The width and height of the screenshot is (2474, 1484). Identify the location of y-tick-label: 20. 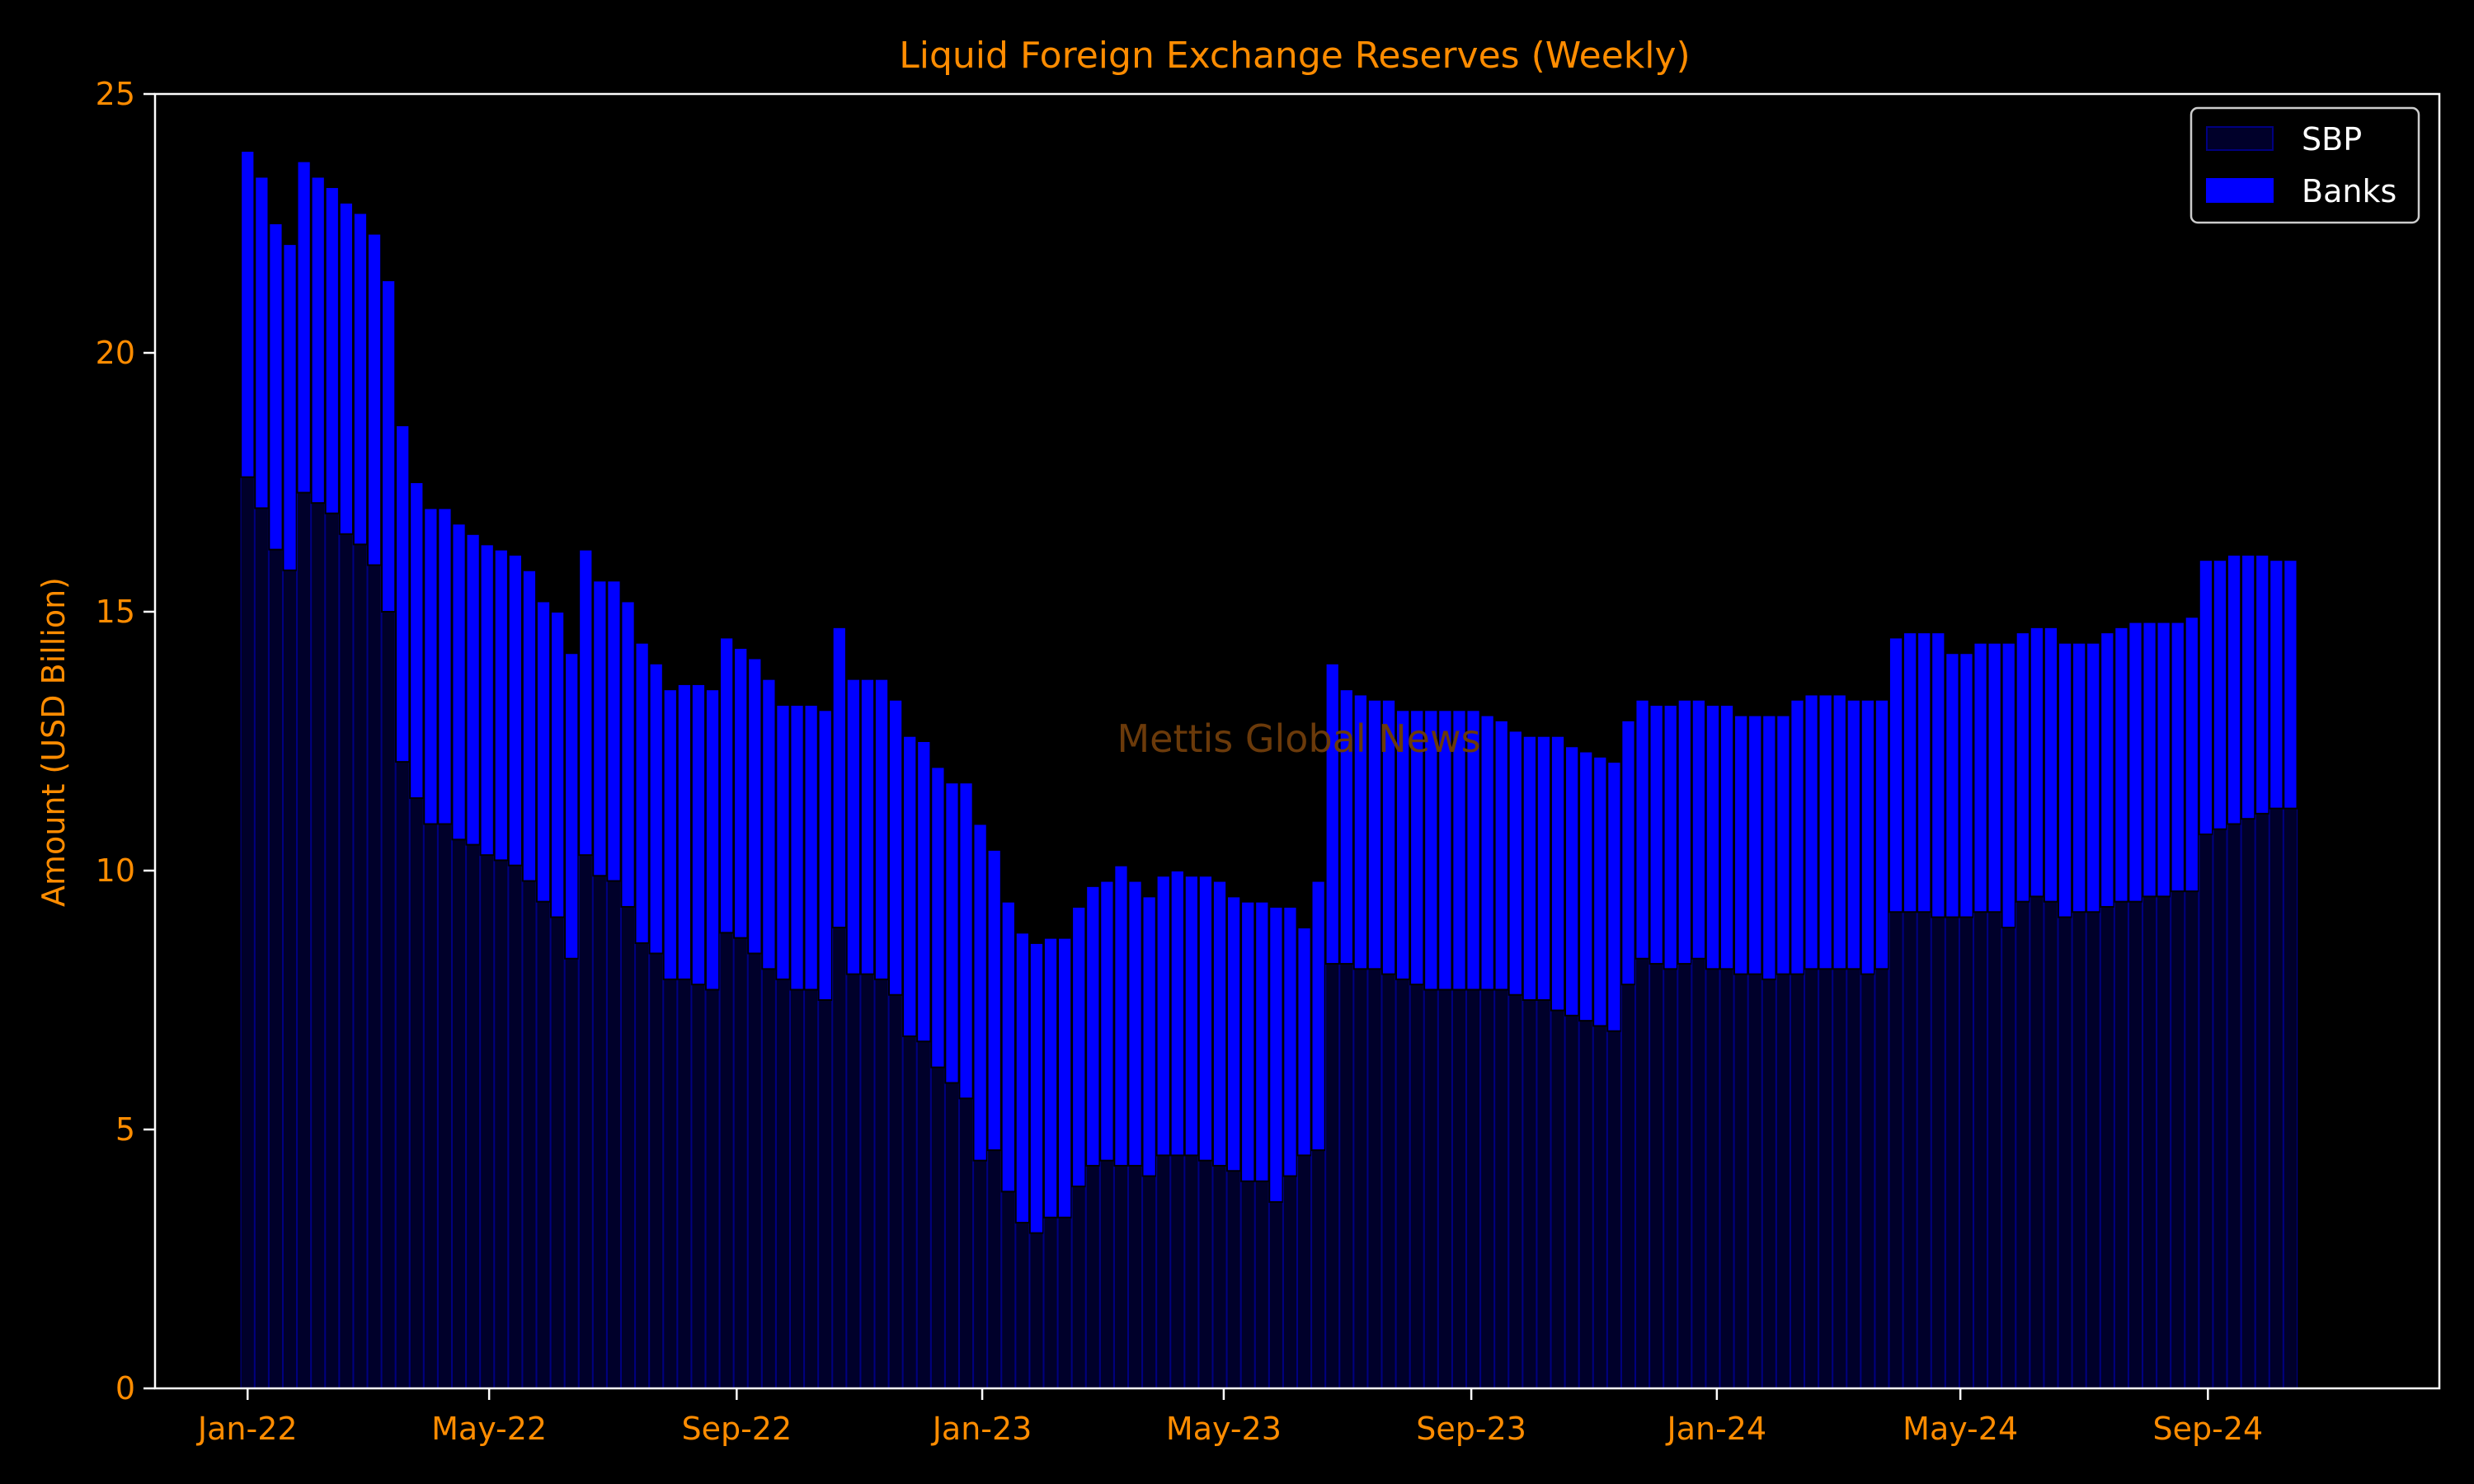
(115, 353).